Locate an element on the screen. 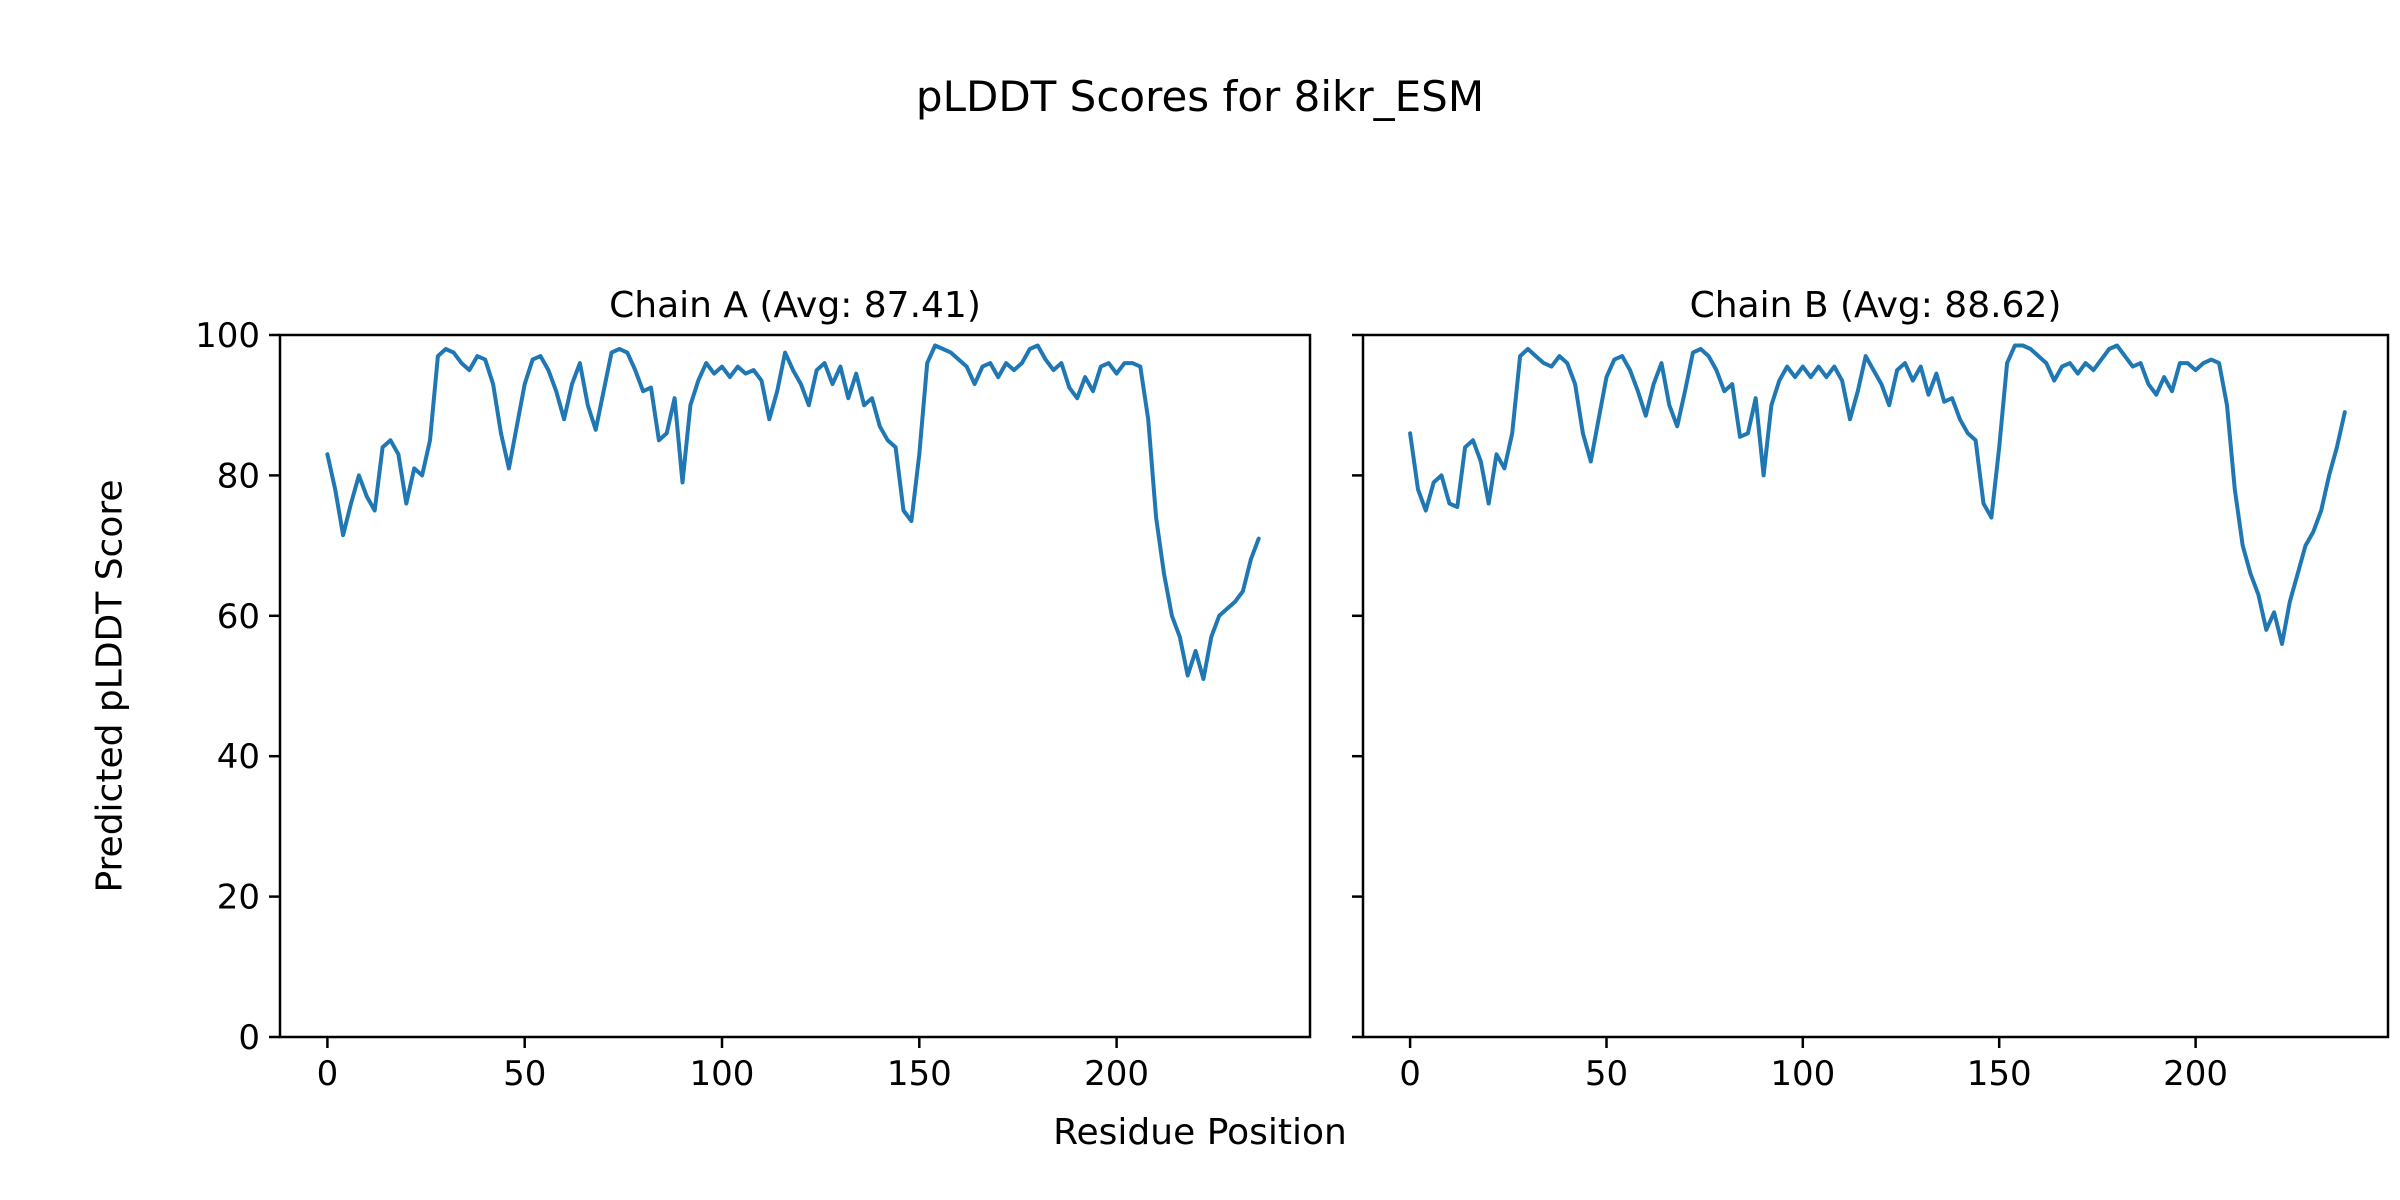  svg-text: 20 is located at coordinates (238, 898).